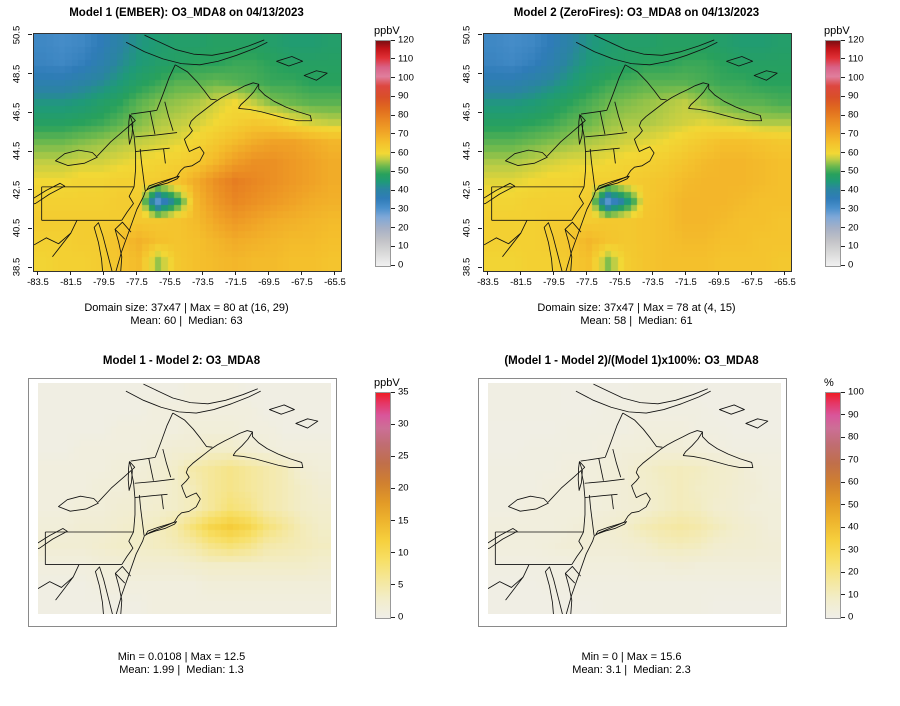 The image size is (900, 706). What do you see at coordinates (637, 152) in the screenshot?
I see `panel2-map-frame` at bounding box center [637, 152].